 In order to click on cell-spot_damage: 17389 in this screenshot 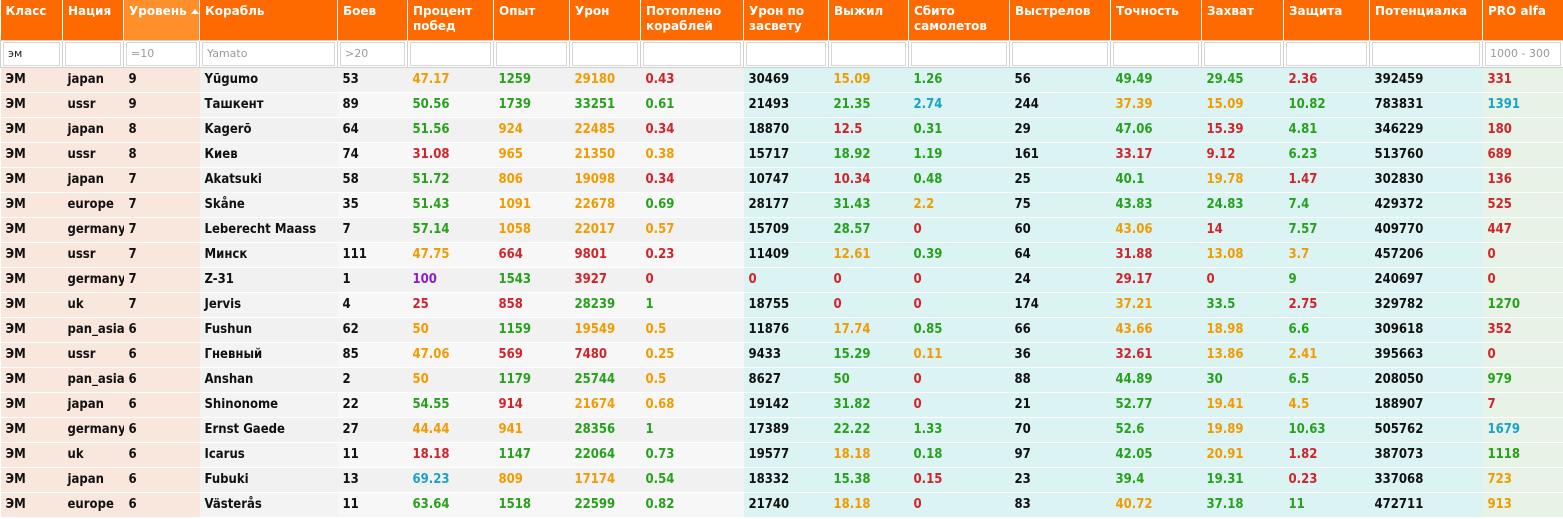, I will do `click(786, 430)`.